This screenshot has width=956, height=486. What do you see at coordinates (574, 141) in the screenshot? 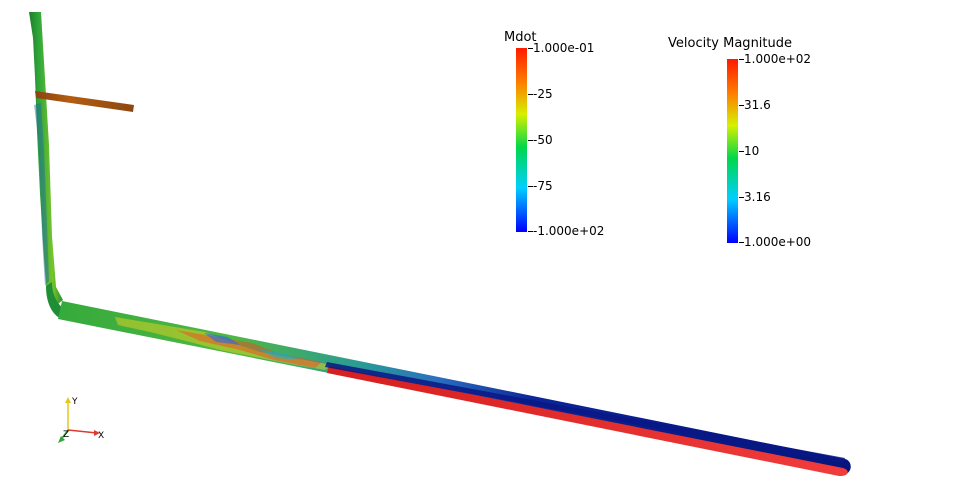
I see `mdot-legend: Mdot 1.000e-01 -25 -50 -75 -1.000e+02` at bounding box center [574, 141].